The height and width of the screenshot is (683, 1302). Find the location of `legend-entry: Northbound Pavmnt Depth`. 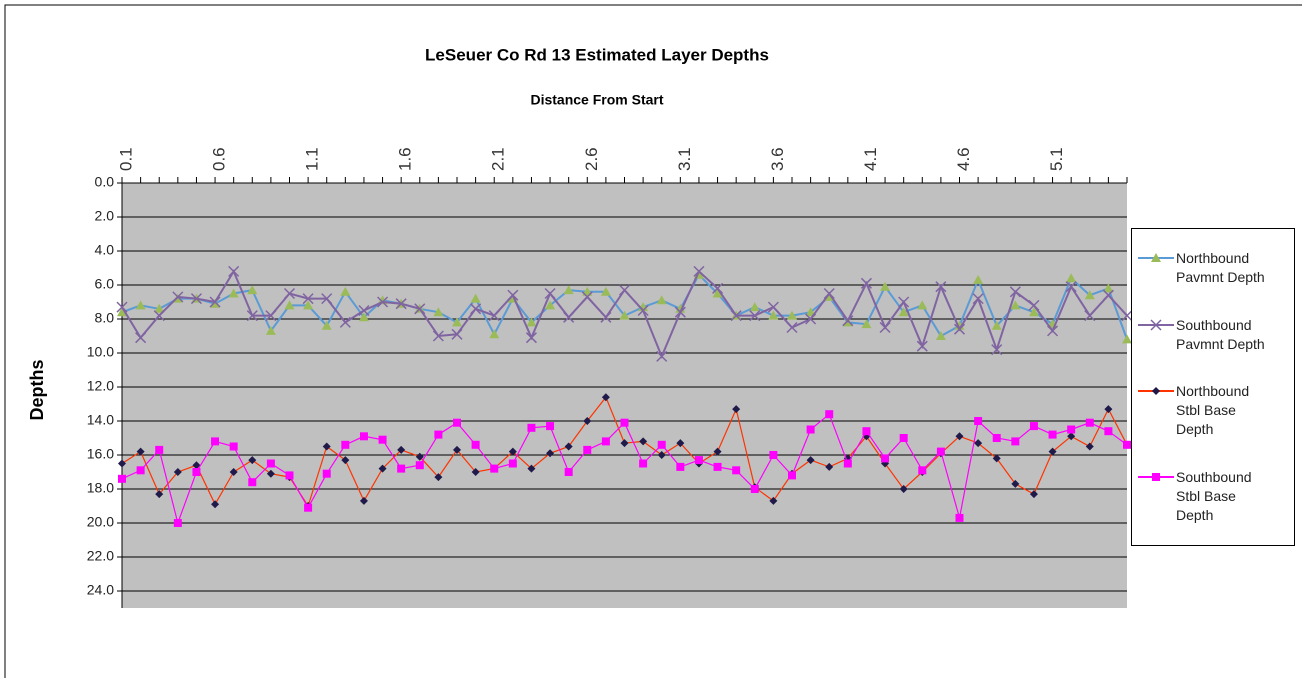

legend-entry: Northbound Pavmnt Depth is located at coordinates (1213, 268).